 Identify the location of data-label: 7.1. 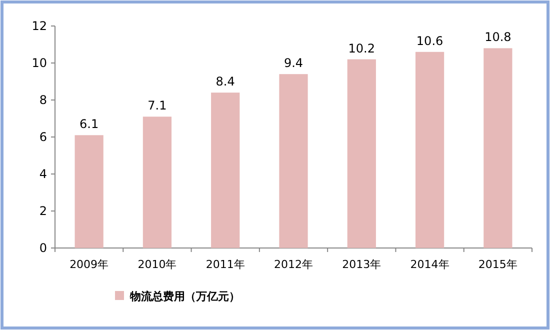
(157, 105).